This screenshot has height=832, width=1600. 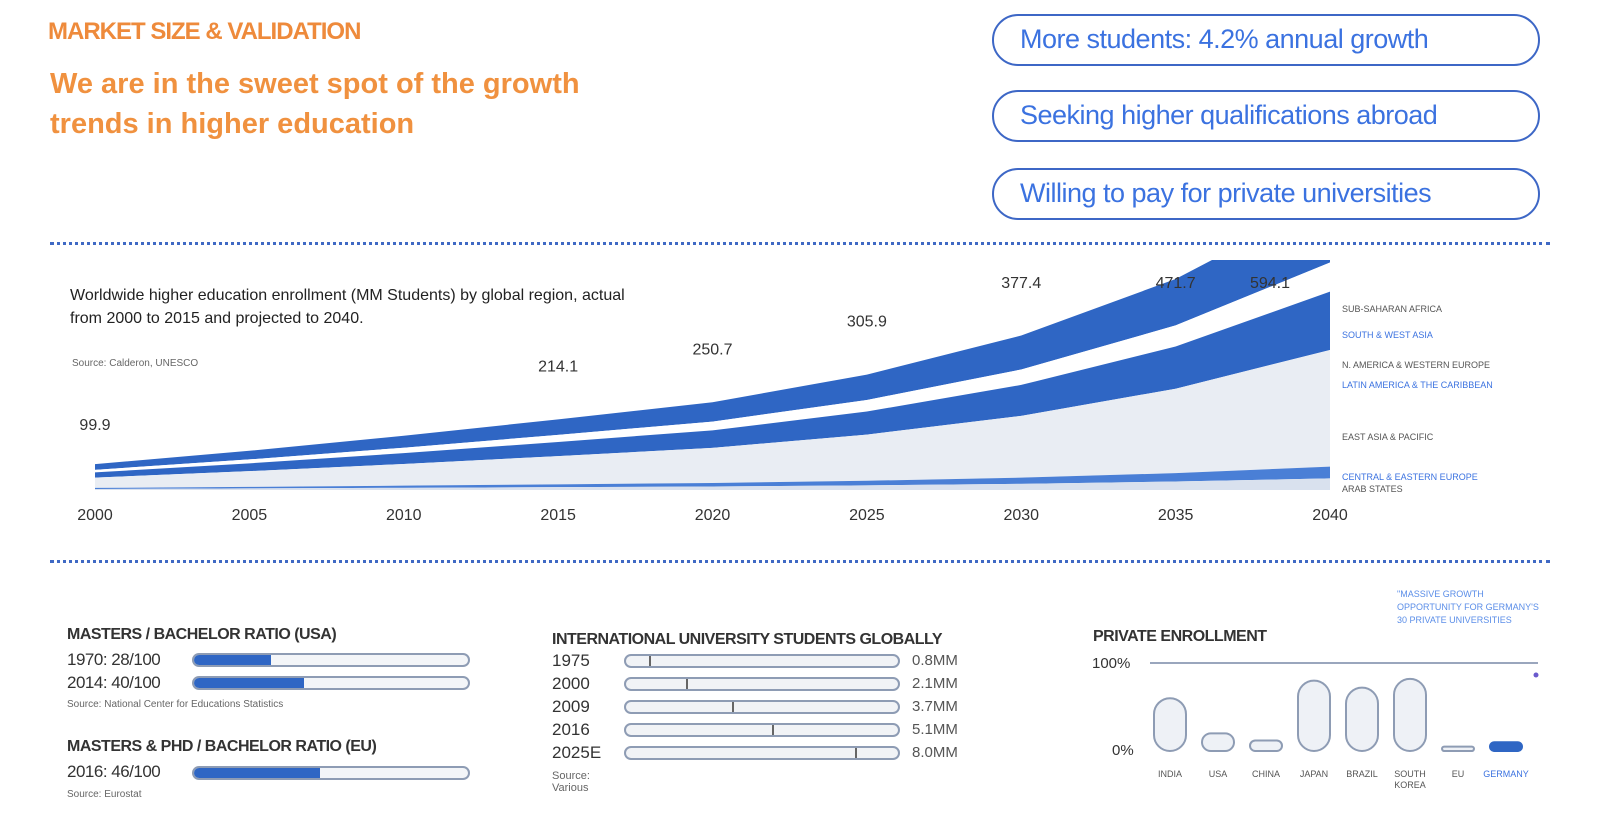 What do you see at coordinates (712, 418) in the screenshot?
I see `area-east-asia-pacific` at bounding box center [712, 418].